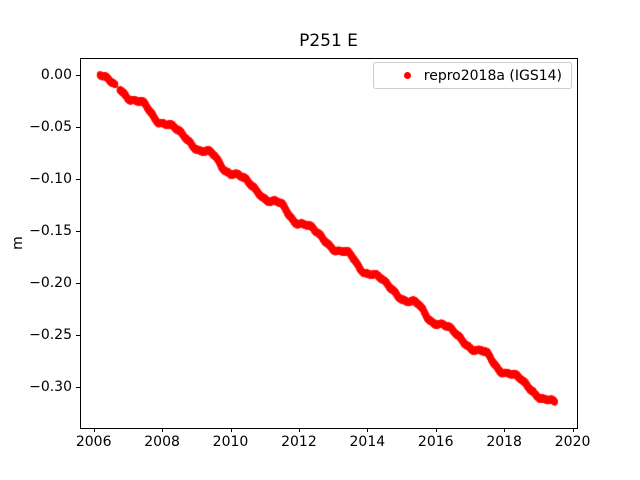 The height and width of the screenshot is (480, 640). Describe the element at coordinates (50, 178) in the screenshot. I see `y-tick-label: −0.10` at that location.